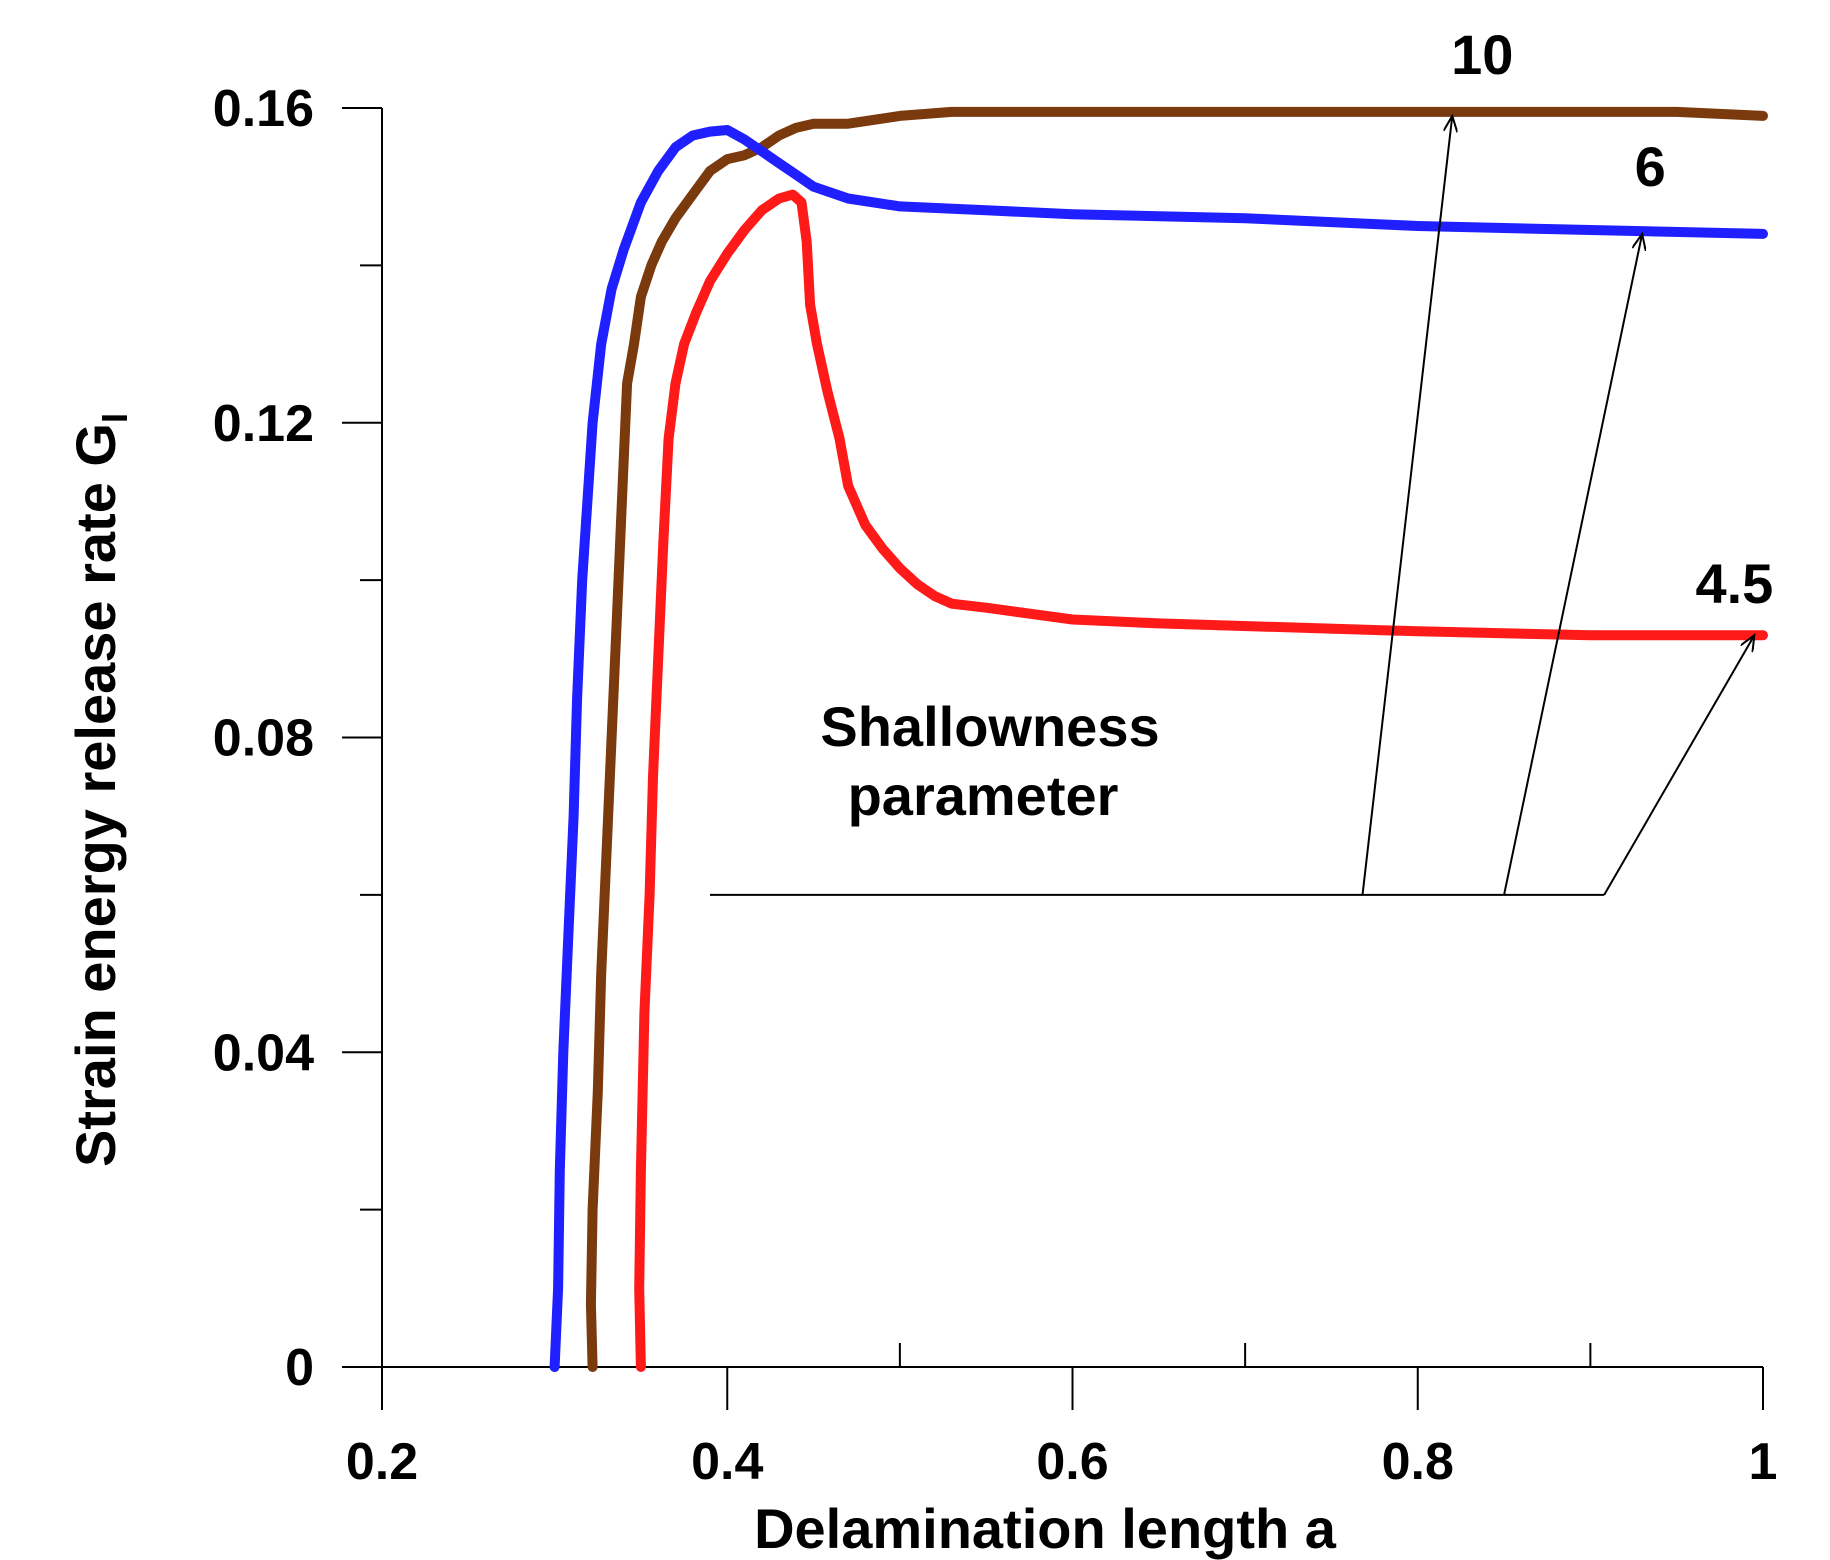 The image size is (1830, 1560). I want to click on series-label-6: 6, so click(1650, 166).